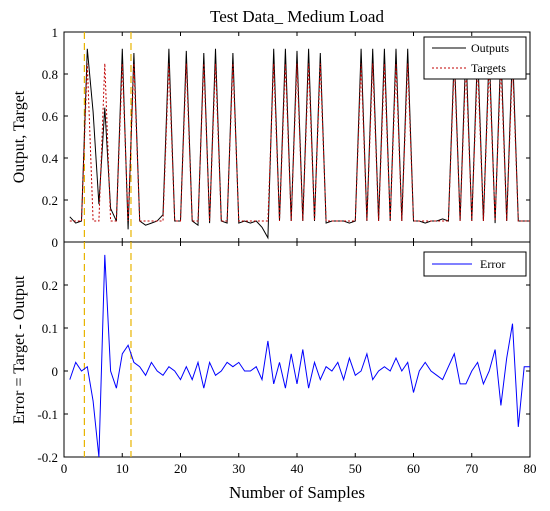 The width and height of the screenshot is (550, 511). I want to click on top-legend: Outputs Targets, so click(475, 58).